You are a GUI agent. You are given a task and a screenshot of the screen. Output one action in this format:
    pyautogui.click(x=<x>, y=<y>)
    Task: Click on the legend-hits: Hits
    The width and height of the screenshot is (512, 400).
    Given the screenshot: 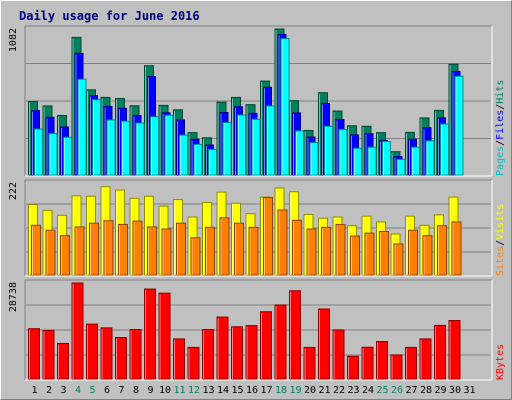 What is the action you would take?
    pyautogui.click(x=500, y=92)
    